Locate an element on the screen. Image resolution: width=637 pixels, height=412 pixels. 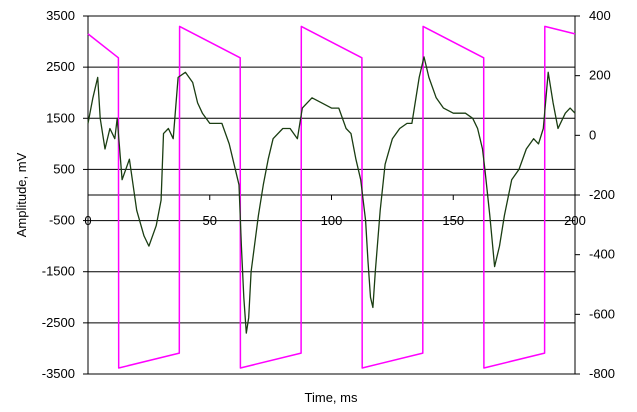
x-tick-label-3: 150 is located at coordinates (453, 220).